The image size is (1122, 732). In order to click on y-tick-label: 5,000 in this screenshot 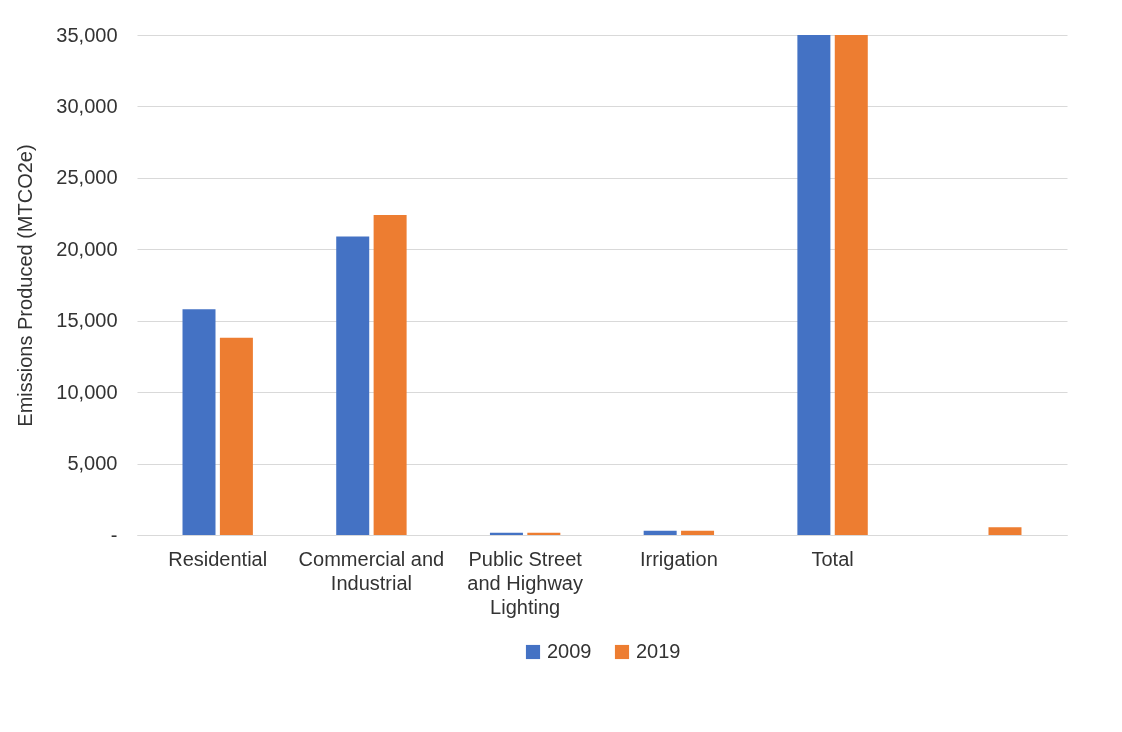, I will do `click(92, 463)`.